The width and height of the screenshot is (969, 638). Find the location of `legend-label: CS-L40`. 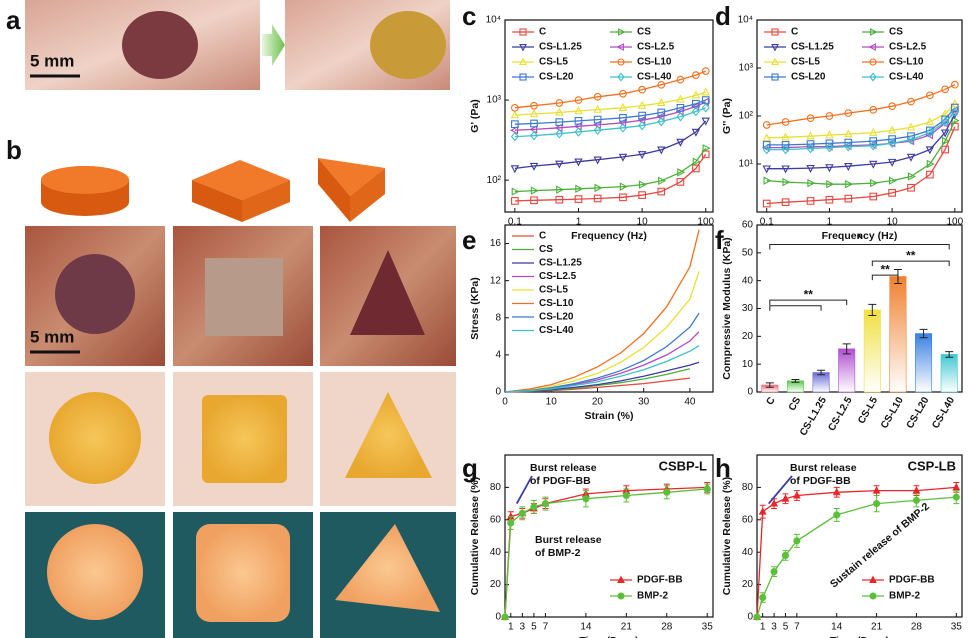

legend-label: CS-L40 is located at coordinates (906, 77).